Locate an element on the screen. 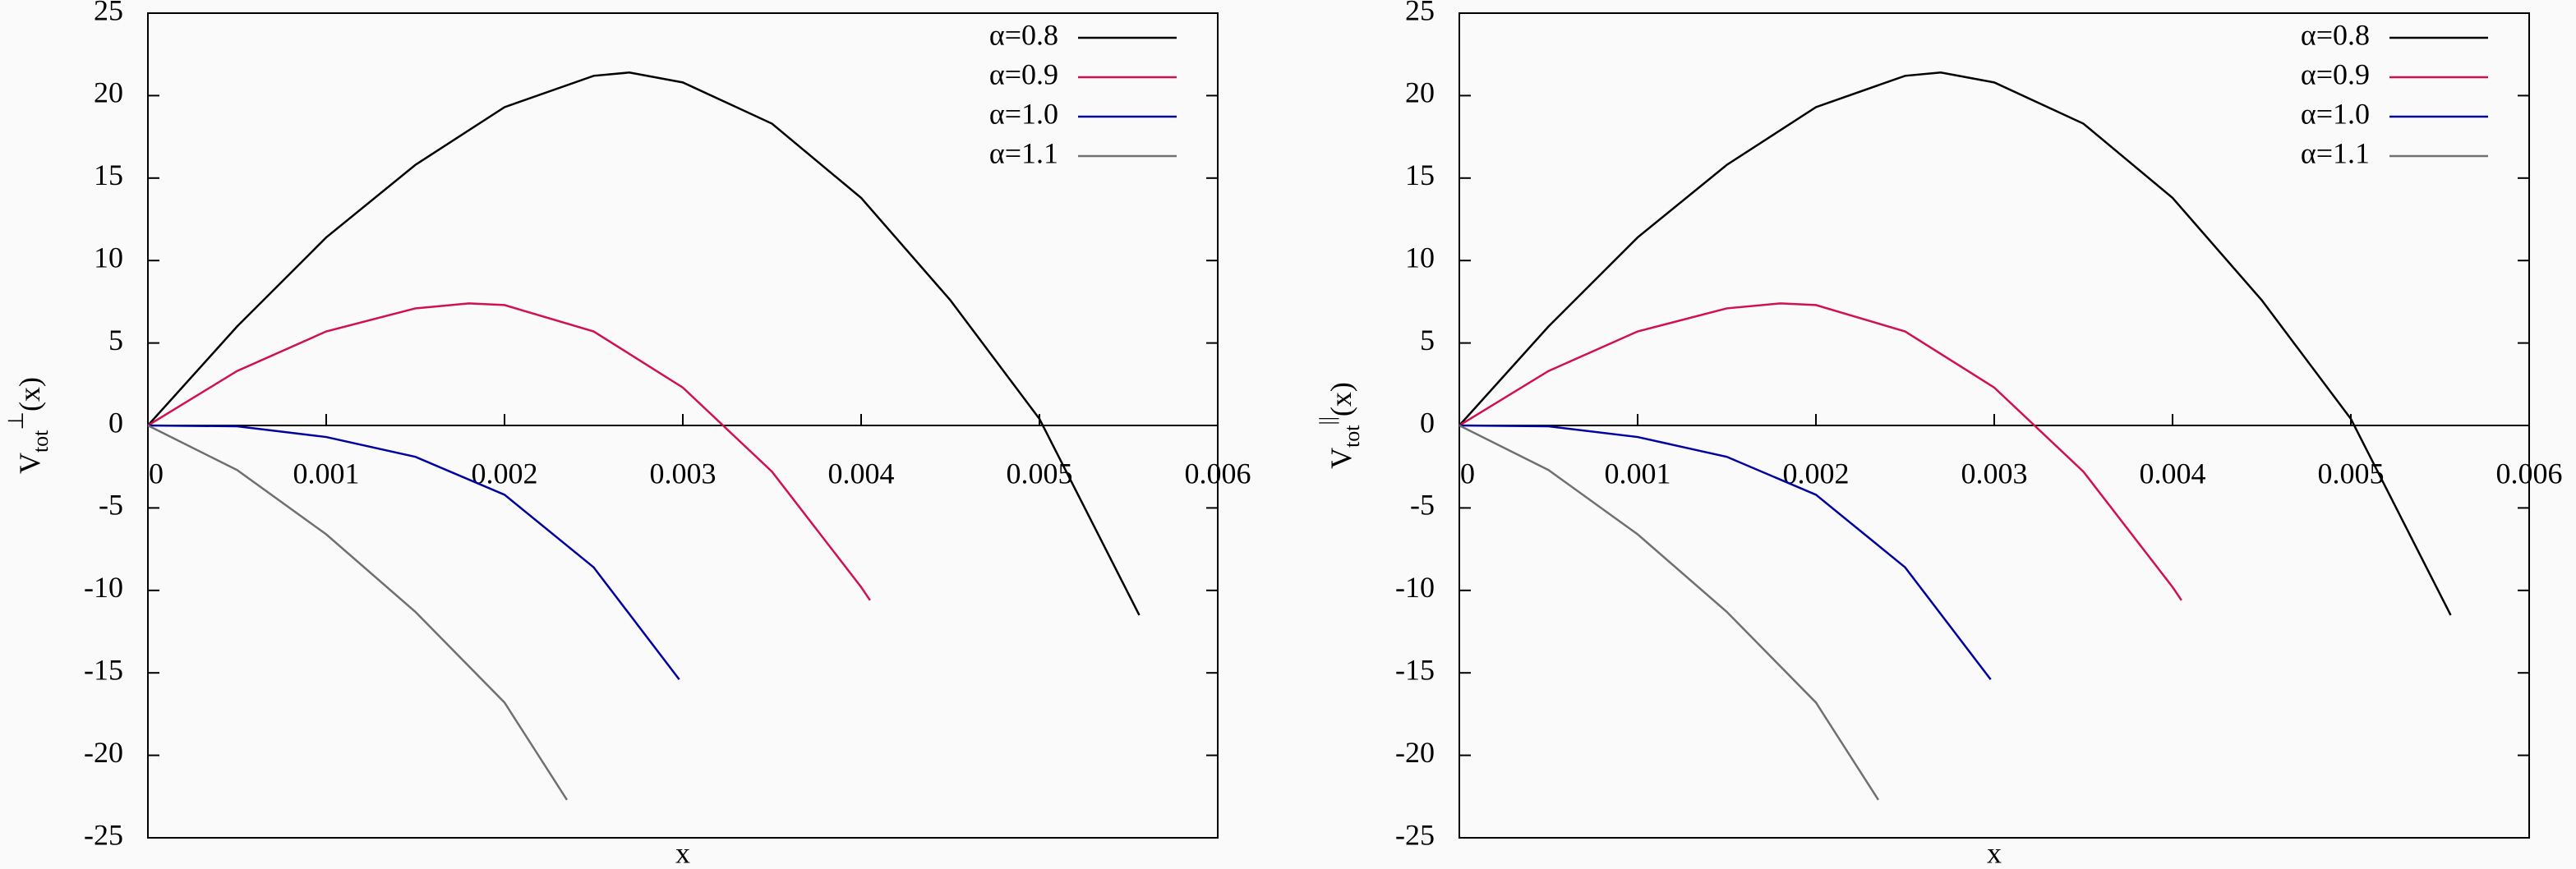  y-axis-label: Vtot||(x) is located at coordinates (1340, 425).